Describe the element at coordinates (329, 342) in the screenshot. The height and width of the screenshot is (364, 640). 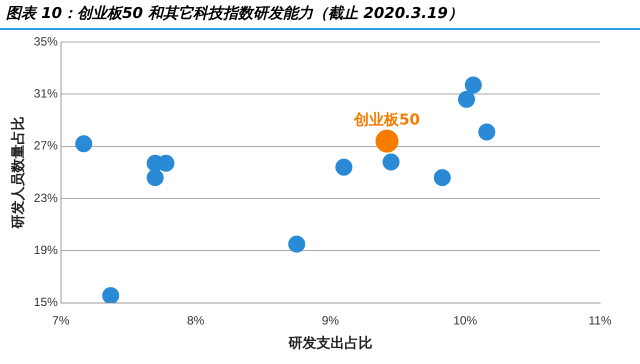
I see `x-axis-title: 研发支出占比` at that location.